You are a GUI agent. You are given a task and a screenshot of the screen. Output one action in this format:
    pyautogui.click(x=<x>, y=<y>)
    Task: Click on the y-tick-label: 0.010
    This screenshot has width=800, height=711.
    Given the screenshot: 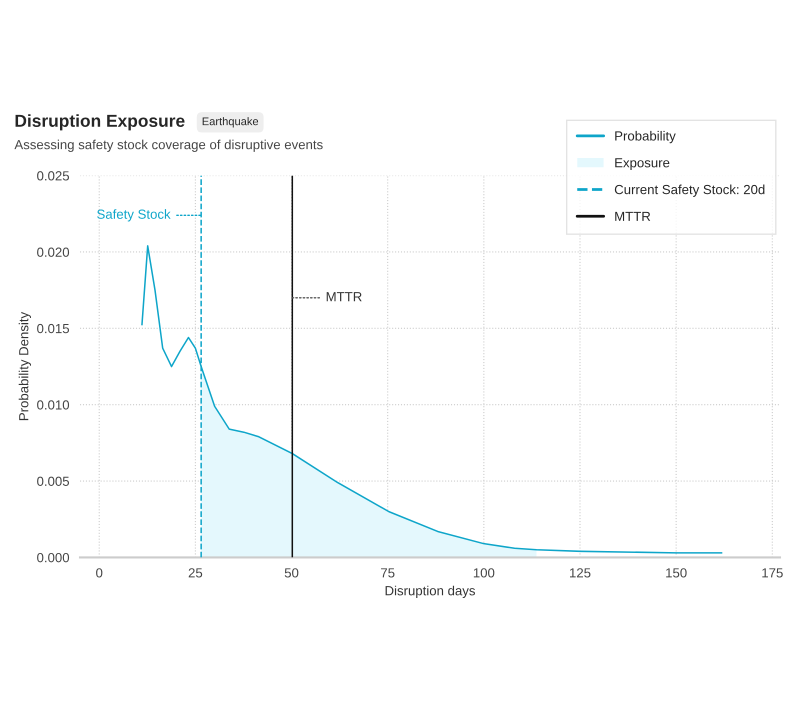 What is the action you would take?
    pyautogui.click(x=53, y=405)
    